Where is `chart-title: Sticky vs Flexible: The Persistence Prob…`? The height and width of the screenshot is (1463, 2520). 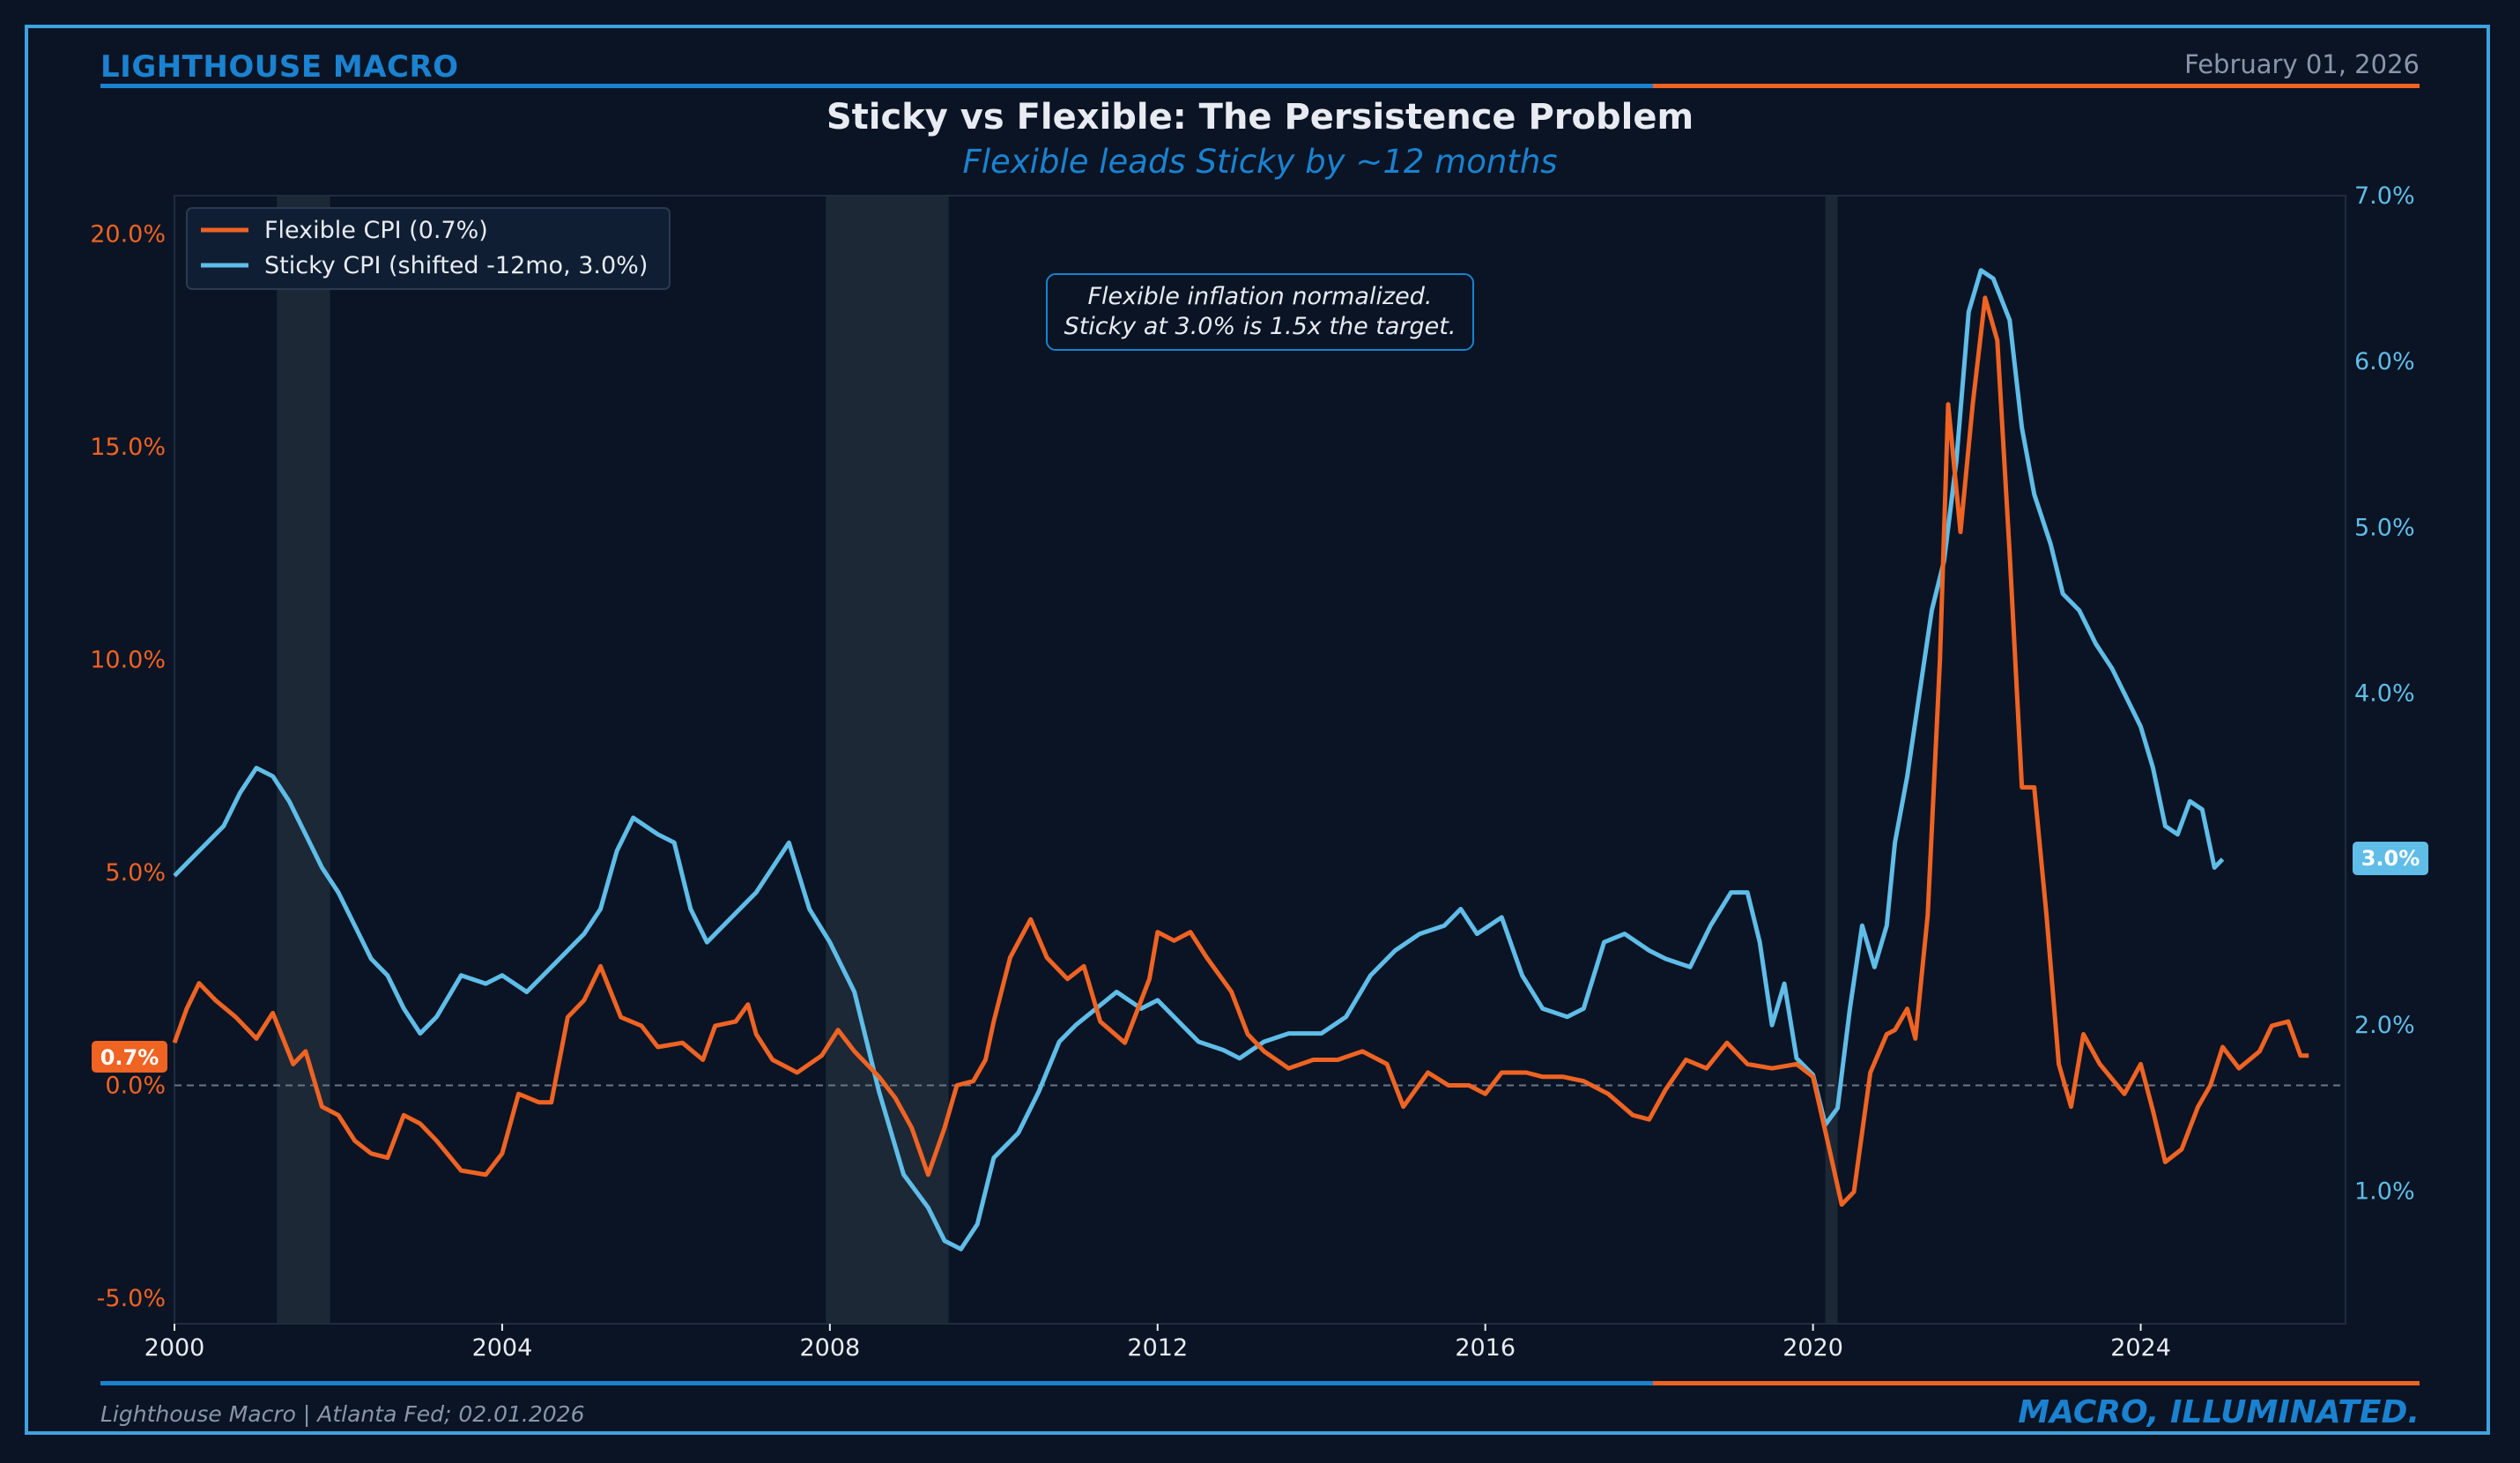 chart-title: Sticky vs Flexible: The Persistence Prob… is located at coordinates (1260, 117).